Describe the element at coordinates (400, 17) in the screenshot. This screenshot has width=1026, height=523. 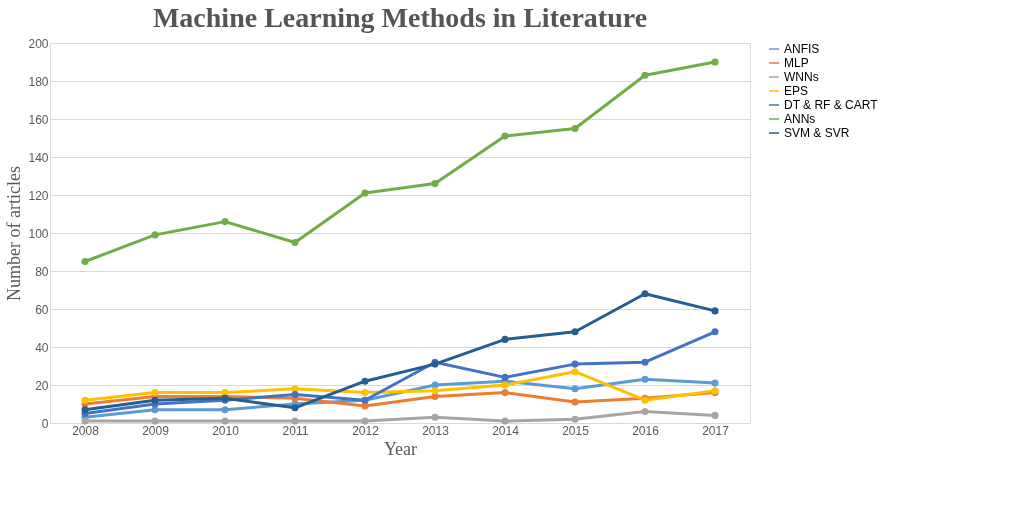
I see `chart-title: Machine Learning Methods in Literature` at that location.